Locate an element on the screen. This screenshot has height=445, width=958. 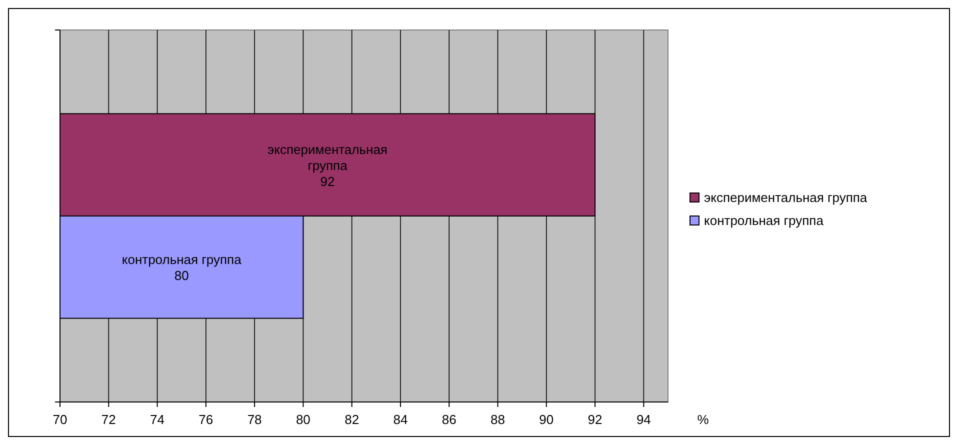
x-tick-label: 78 is located at coordinates (254, 419).